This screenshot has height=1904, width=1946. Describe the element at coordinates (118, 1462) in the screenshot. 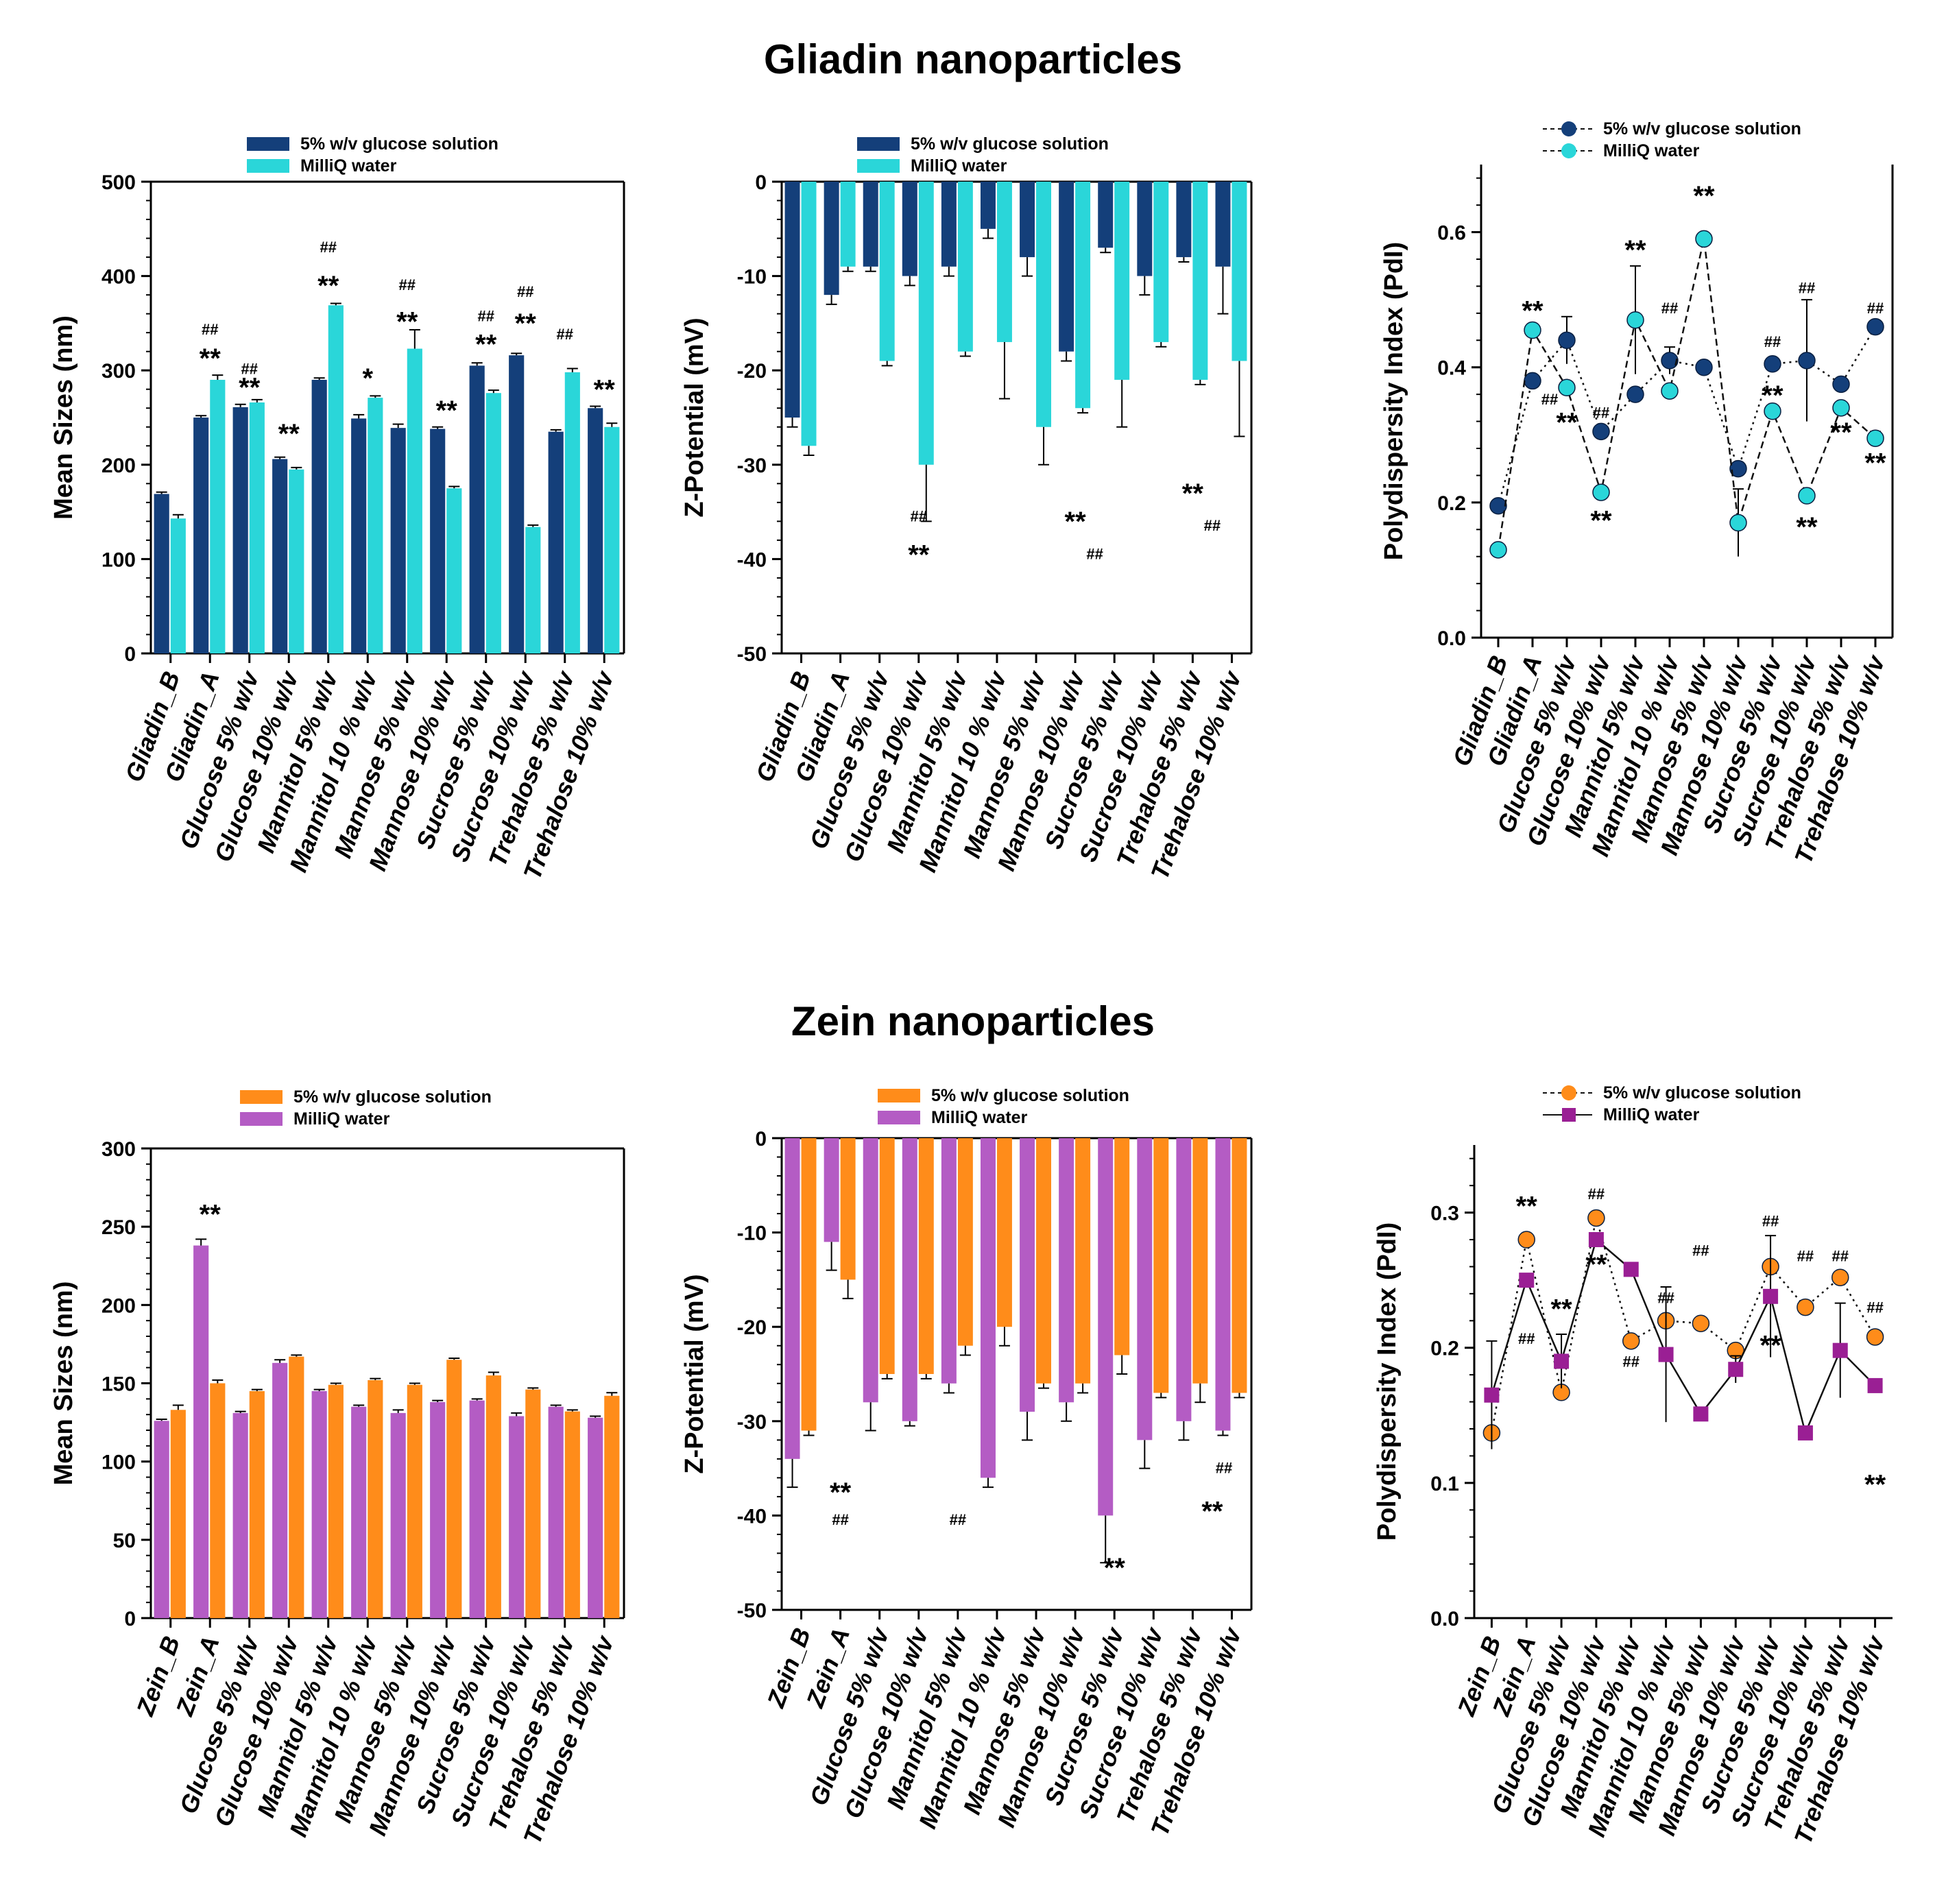

I see `y-tick-label: 100` at that location.